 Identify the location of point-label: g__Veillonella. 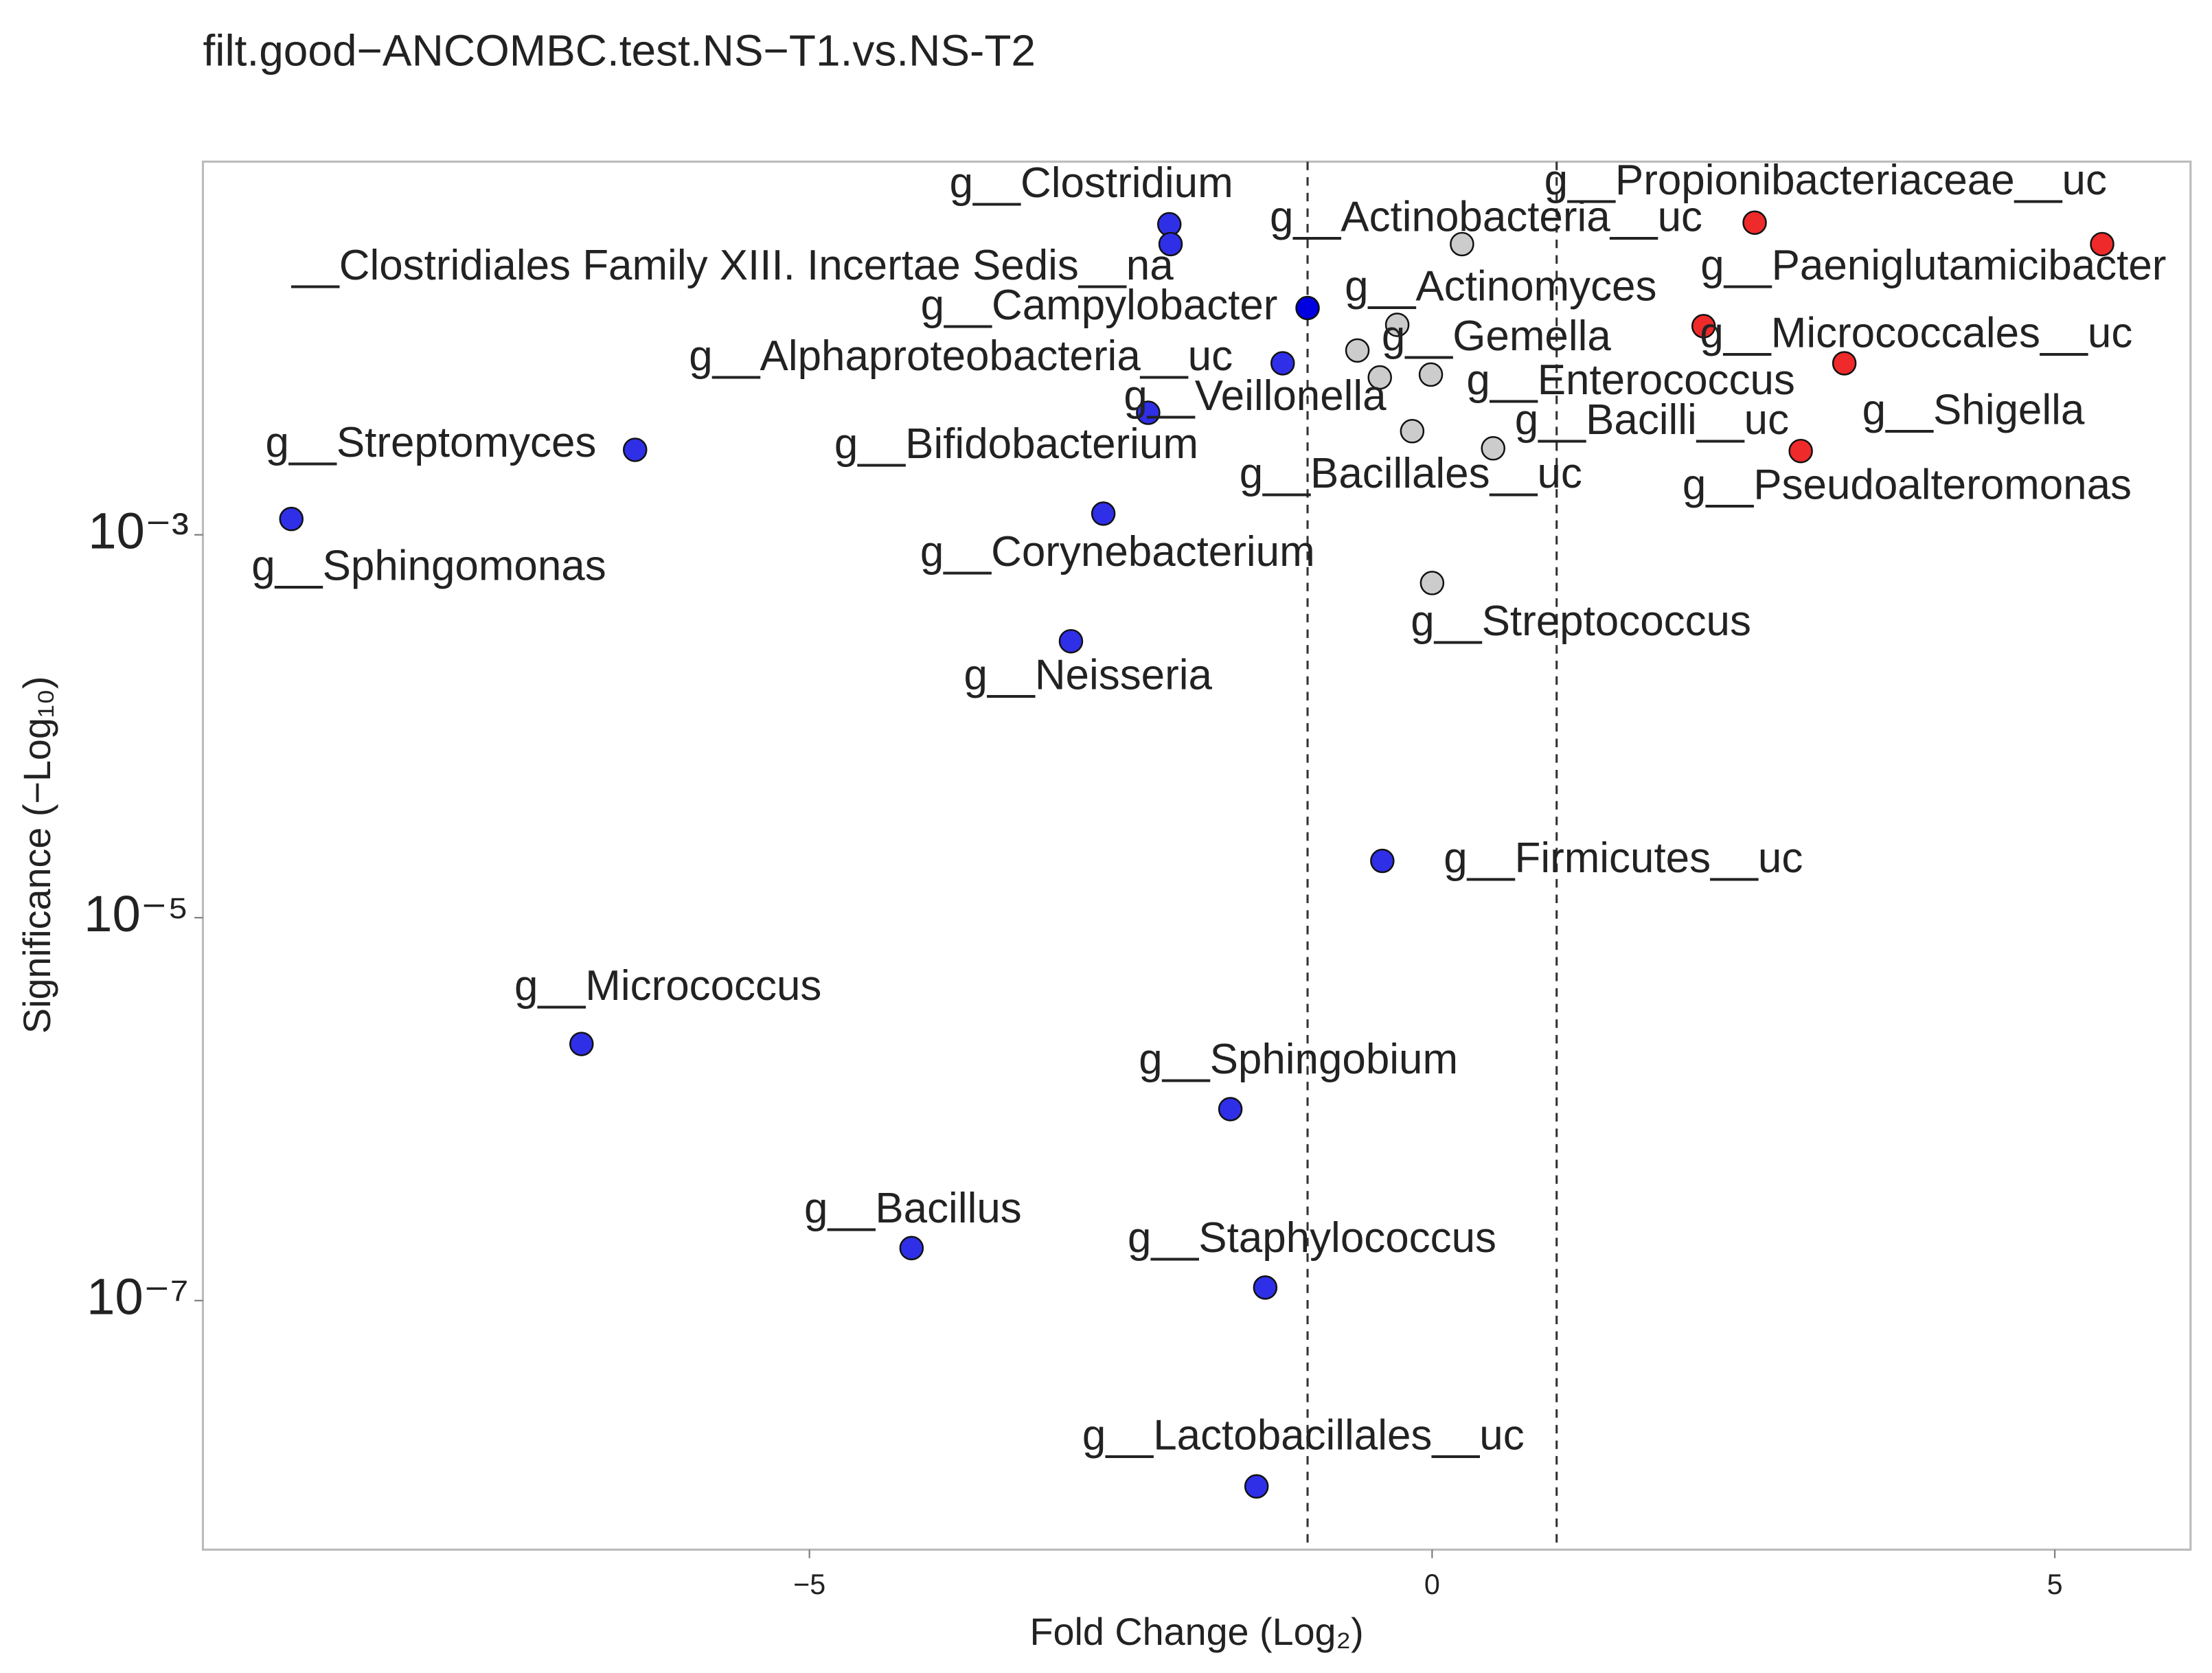
(1255, 396).